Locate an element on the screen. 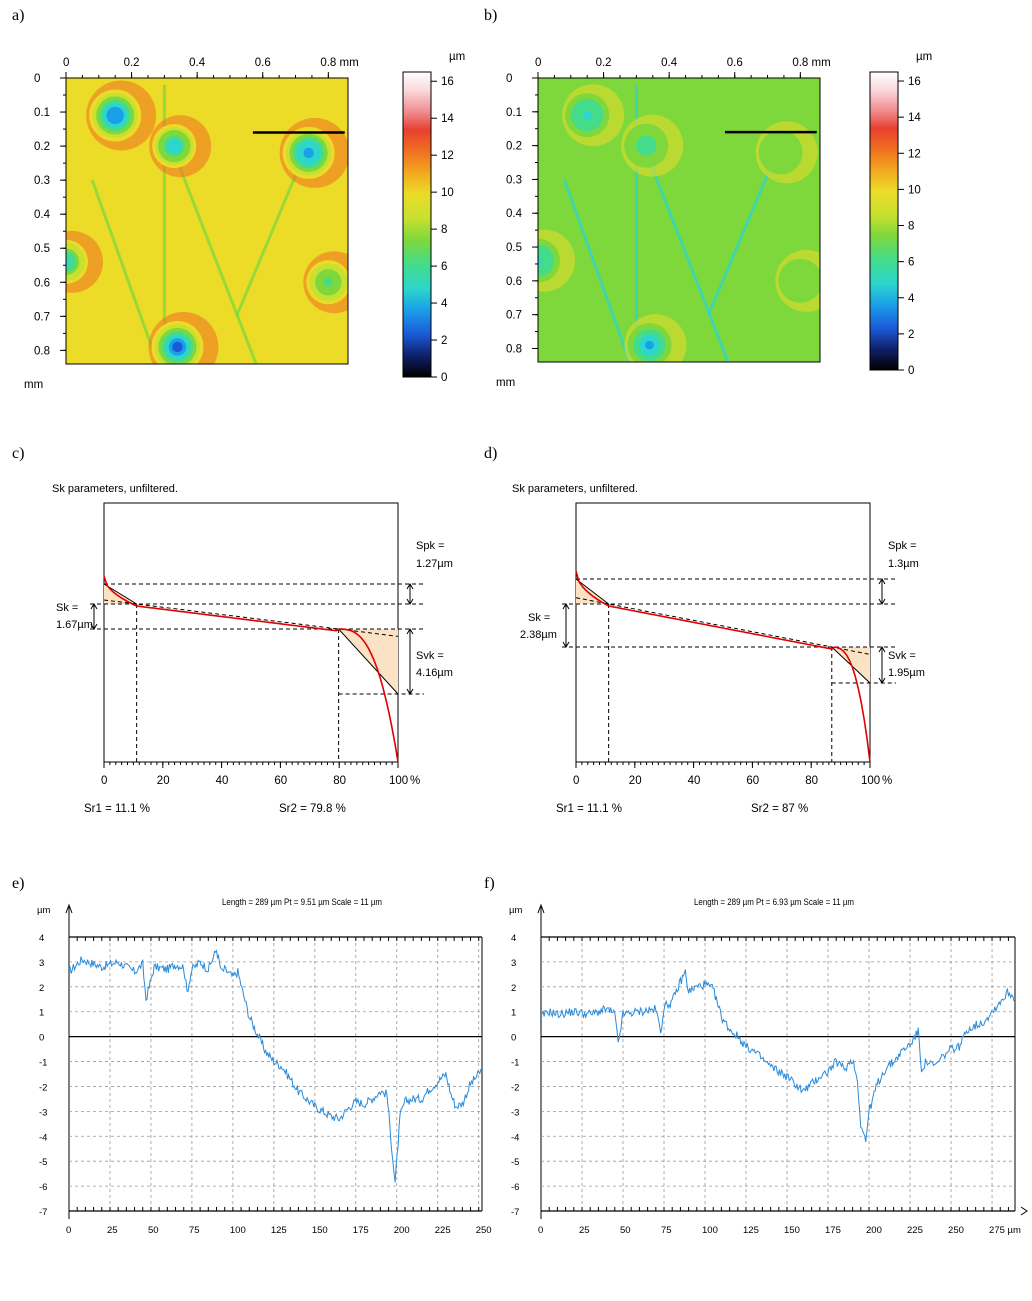 The width and height of the screenshot is (1032, 1301). profile-x-tick-label: 200 is located at coordinates (402, 1230).